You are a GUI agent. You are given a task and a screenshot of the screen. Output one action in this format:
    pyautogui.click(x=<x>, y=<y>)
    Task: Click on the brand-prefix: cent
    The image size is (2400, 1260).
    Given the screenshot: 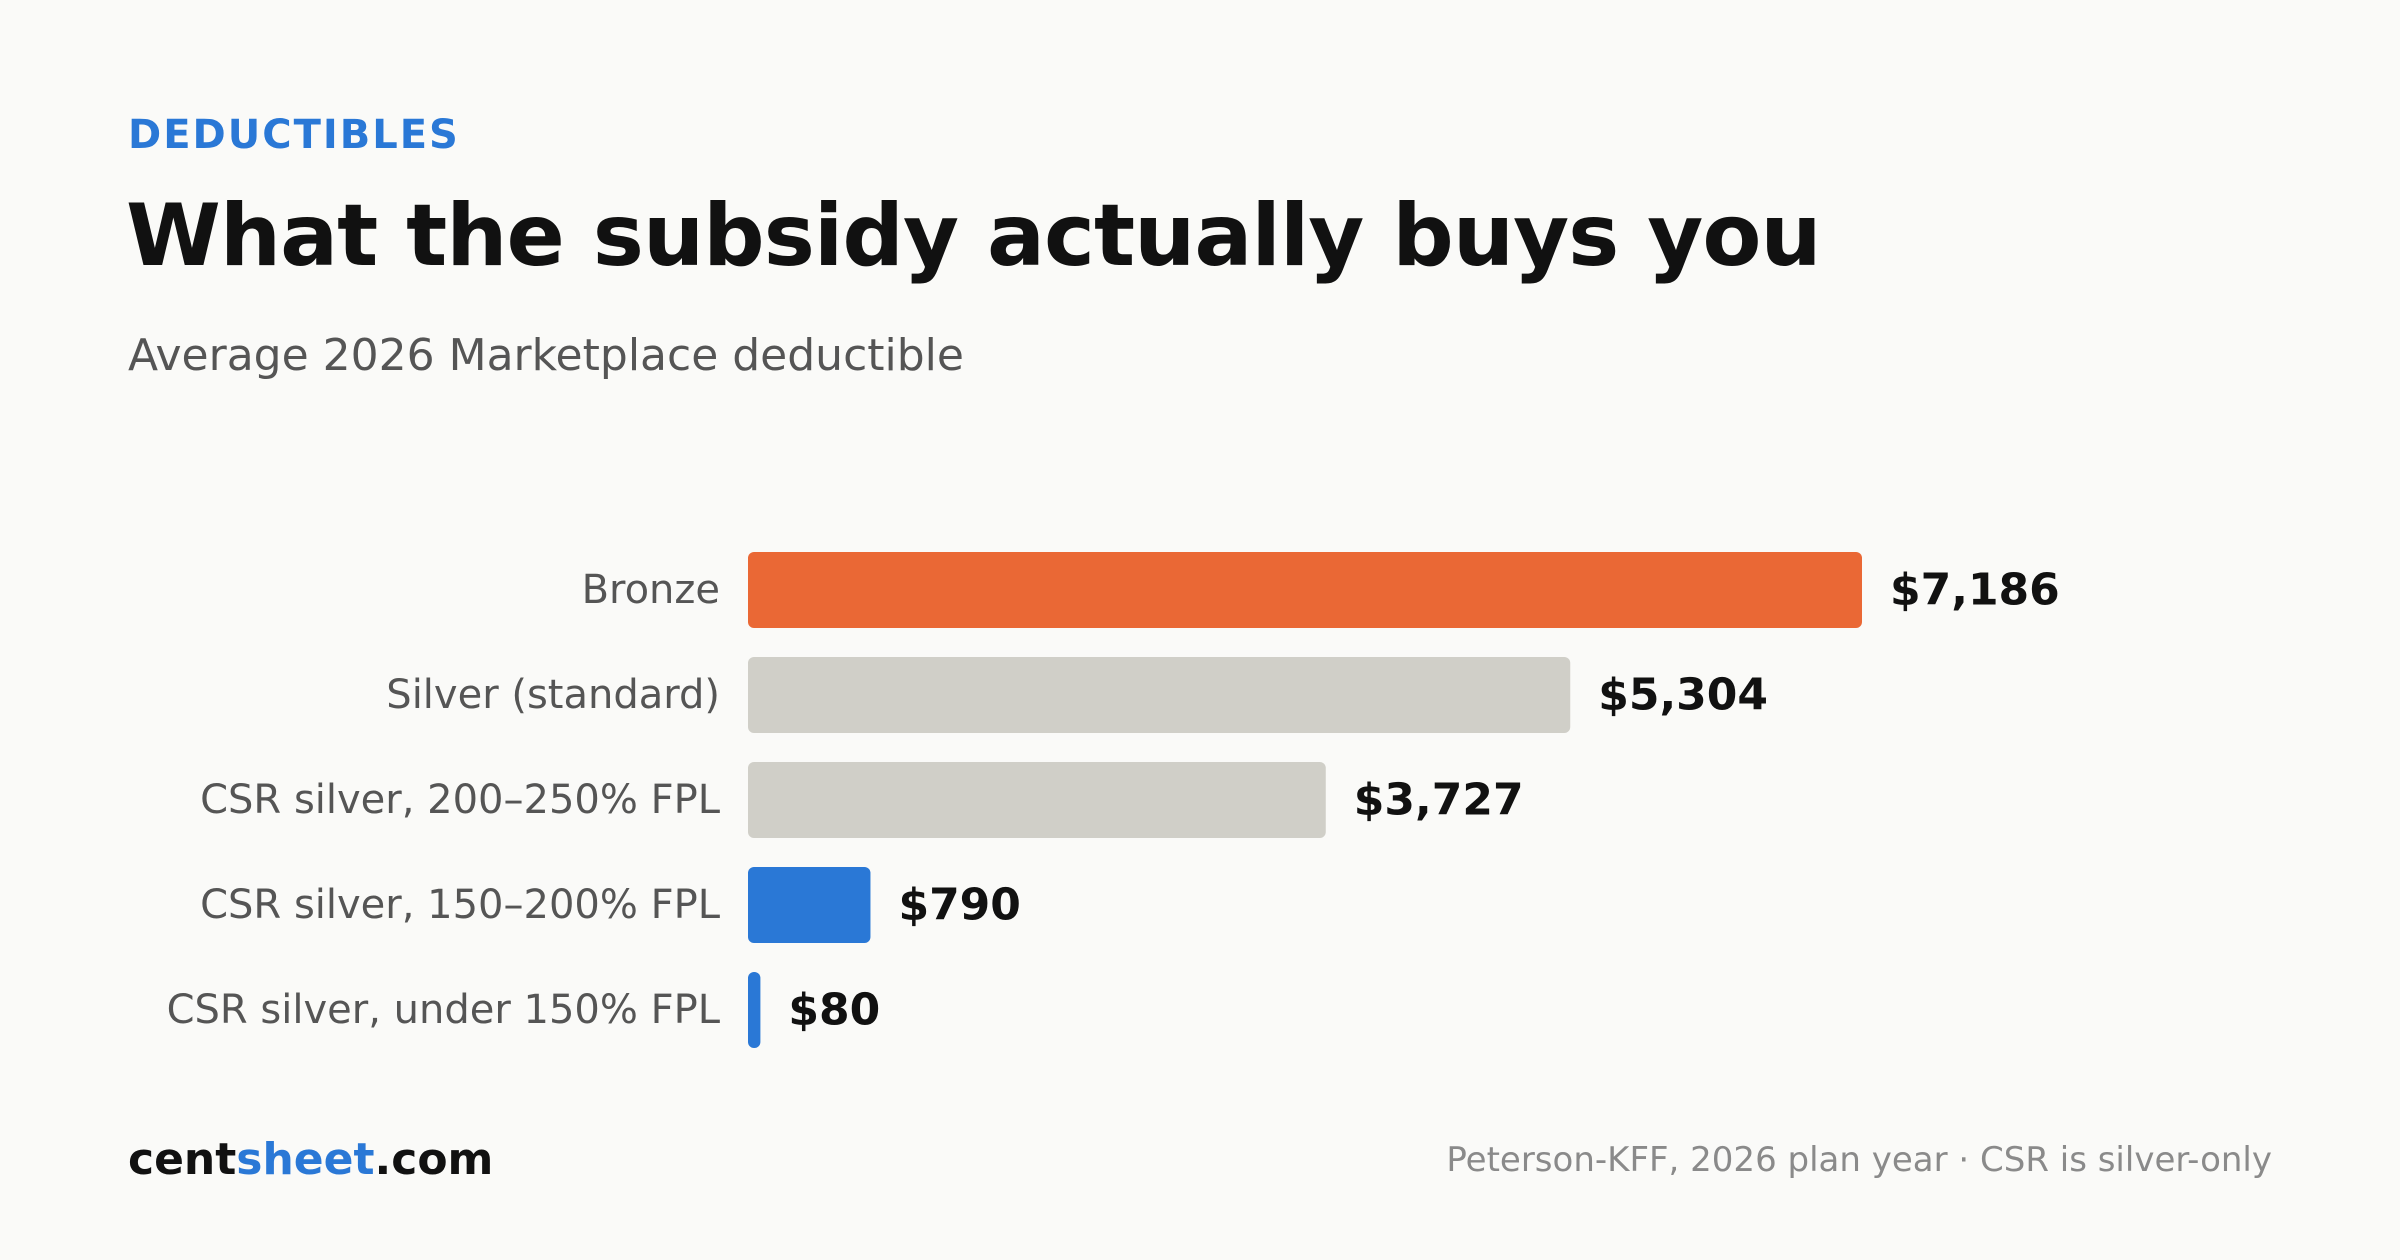 What is the action you would take?
    pyautogui.click(x=182, y=1159)
    